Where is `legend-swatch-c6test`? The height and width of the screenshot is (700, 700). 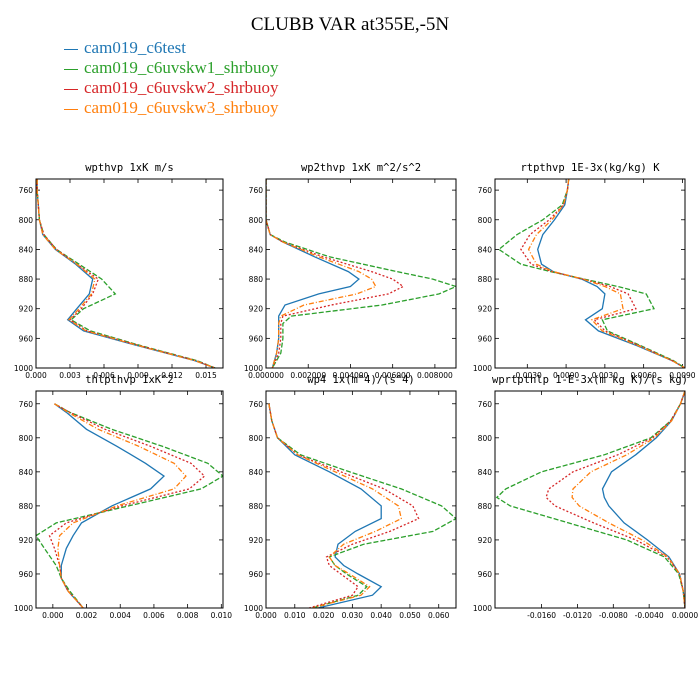
legend-swatch-c6test is located at coordinates (71, 49).